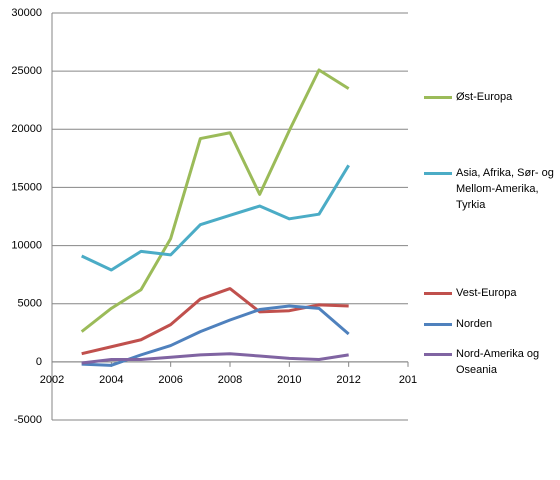 The image size is (560, 480). I want to click on y-tick-label: 30000, so click(26, 13).